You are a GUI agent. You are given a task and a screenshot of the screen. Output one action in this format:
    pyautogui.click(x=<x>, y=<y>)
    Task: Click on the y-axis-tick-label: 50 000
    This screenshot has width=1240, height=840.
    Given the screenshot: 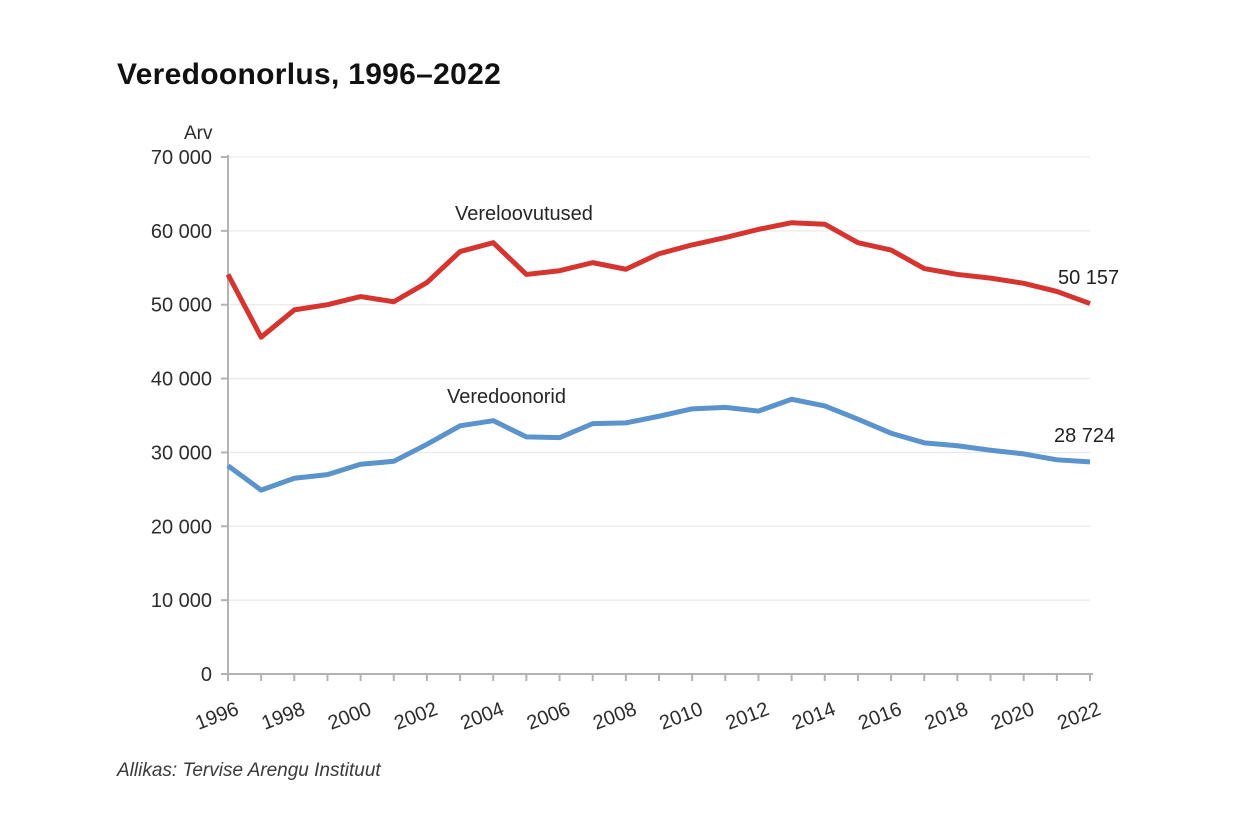 What is the action you would take?
    pyautogui.click(x=181, y=306)
    